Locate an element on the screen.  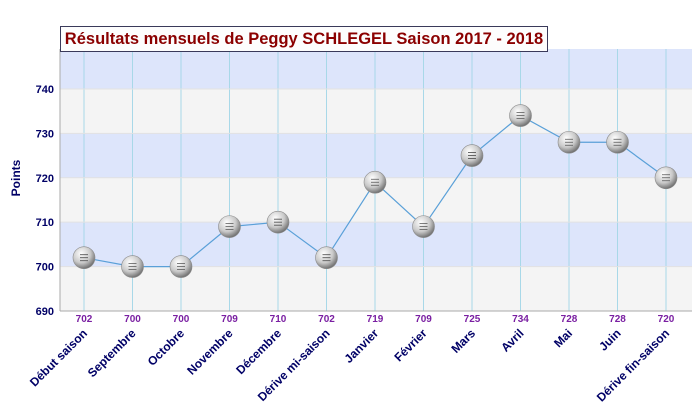
y-tick-label: 730 is located at coordinates (45, 134).